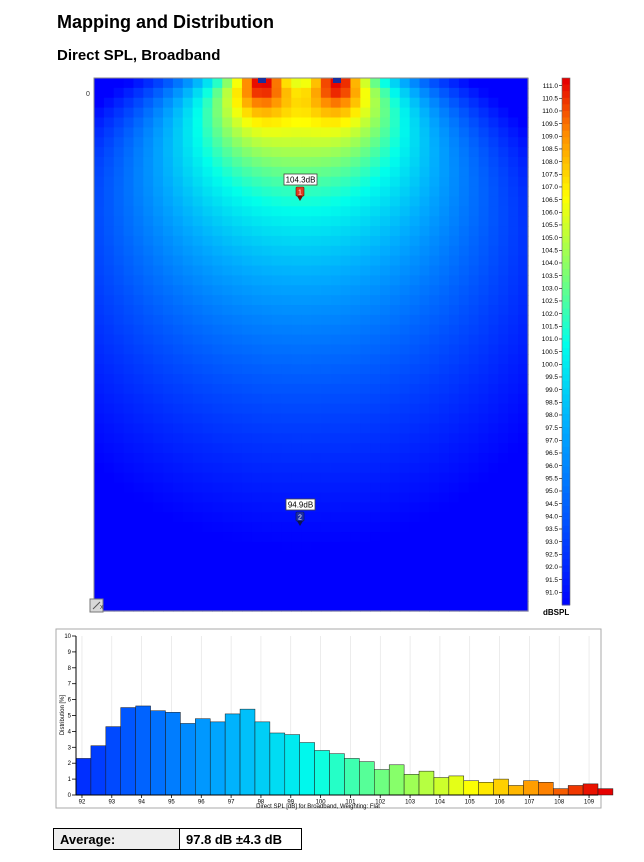 Image resolution: width=644 pixels, height=862 pixels. I want to click on measurement-marker-1: 104.3dB 1, so click(300, 187).